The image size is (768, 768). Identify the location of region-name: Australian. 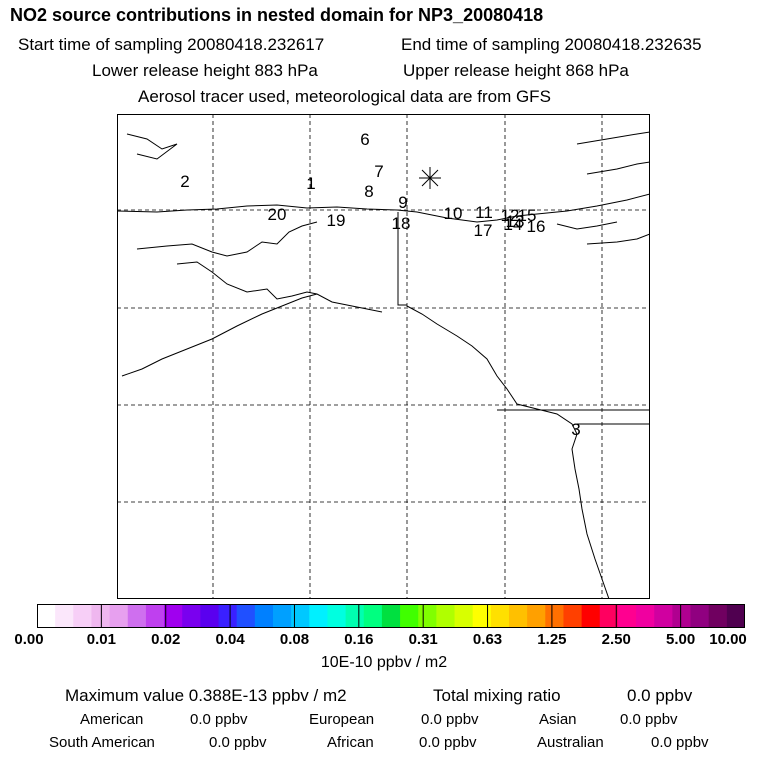
(570, 742).